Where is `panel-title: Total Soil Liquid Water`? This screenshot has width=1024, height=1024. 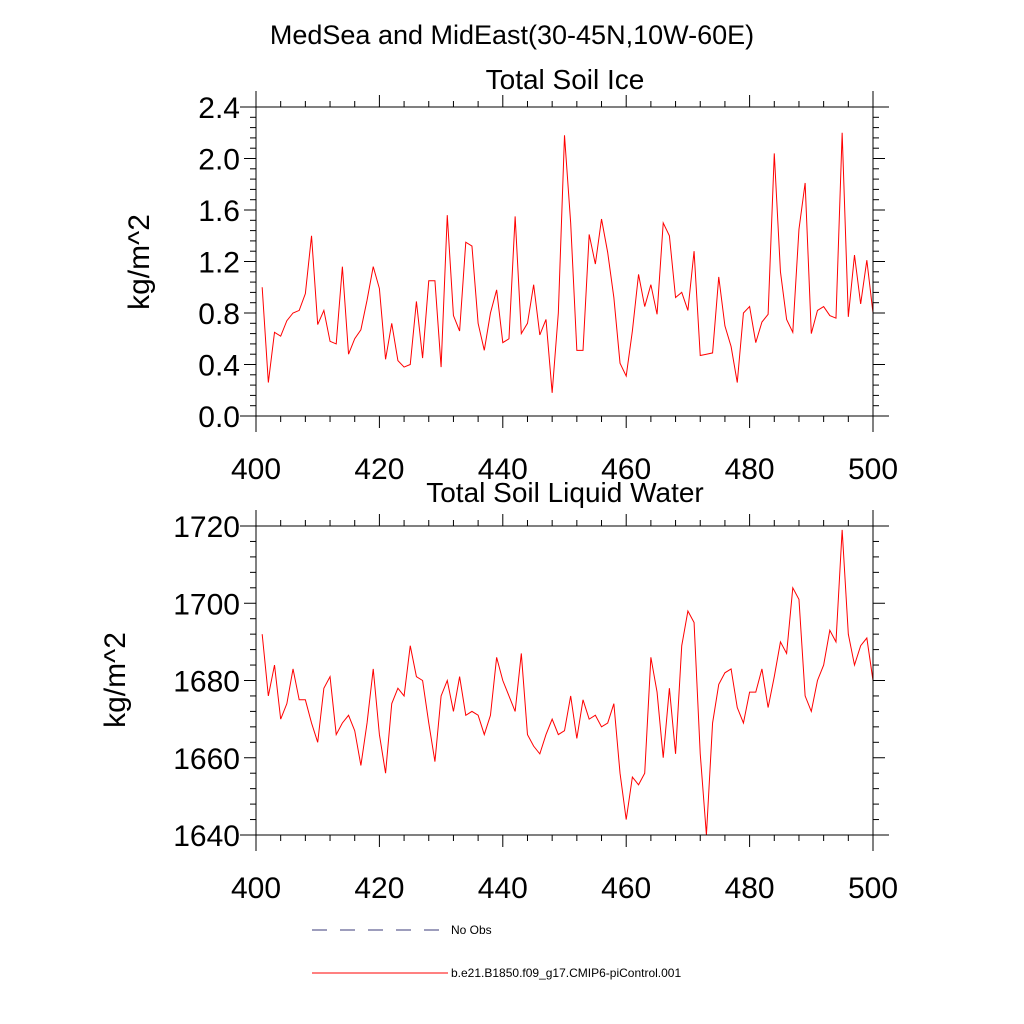
panel-title: Total Soil Liquid Water is located at coordinates (565, 492).